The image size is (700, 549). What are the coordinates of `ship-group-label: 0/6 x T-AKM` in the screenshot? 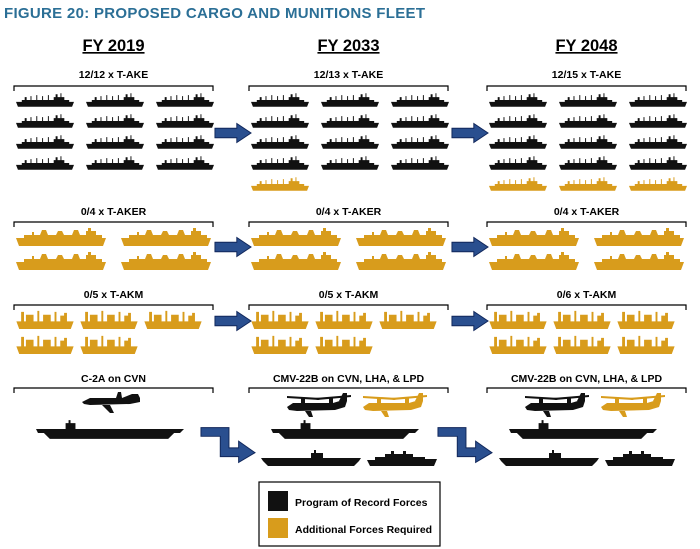 It's located at (587, 295).